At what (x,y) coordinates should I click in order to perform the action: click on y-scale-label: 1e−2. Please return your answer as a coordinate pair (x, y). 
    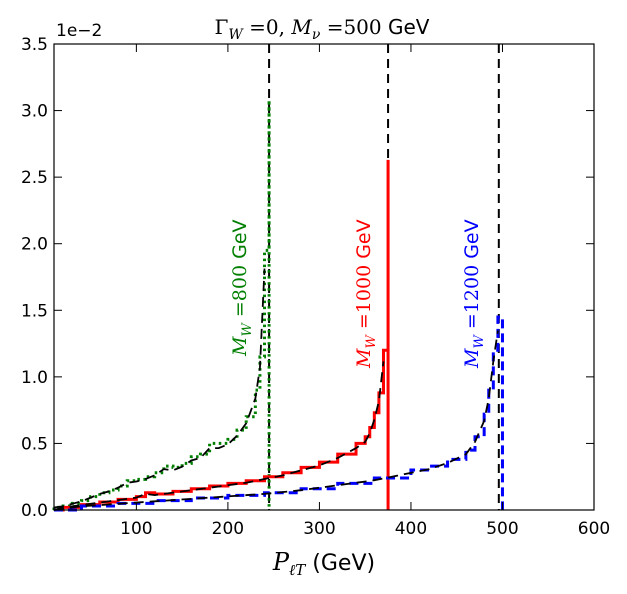
    Looking at the image, I should click on (79, 31).